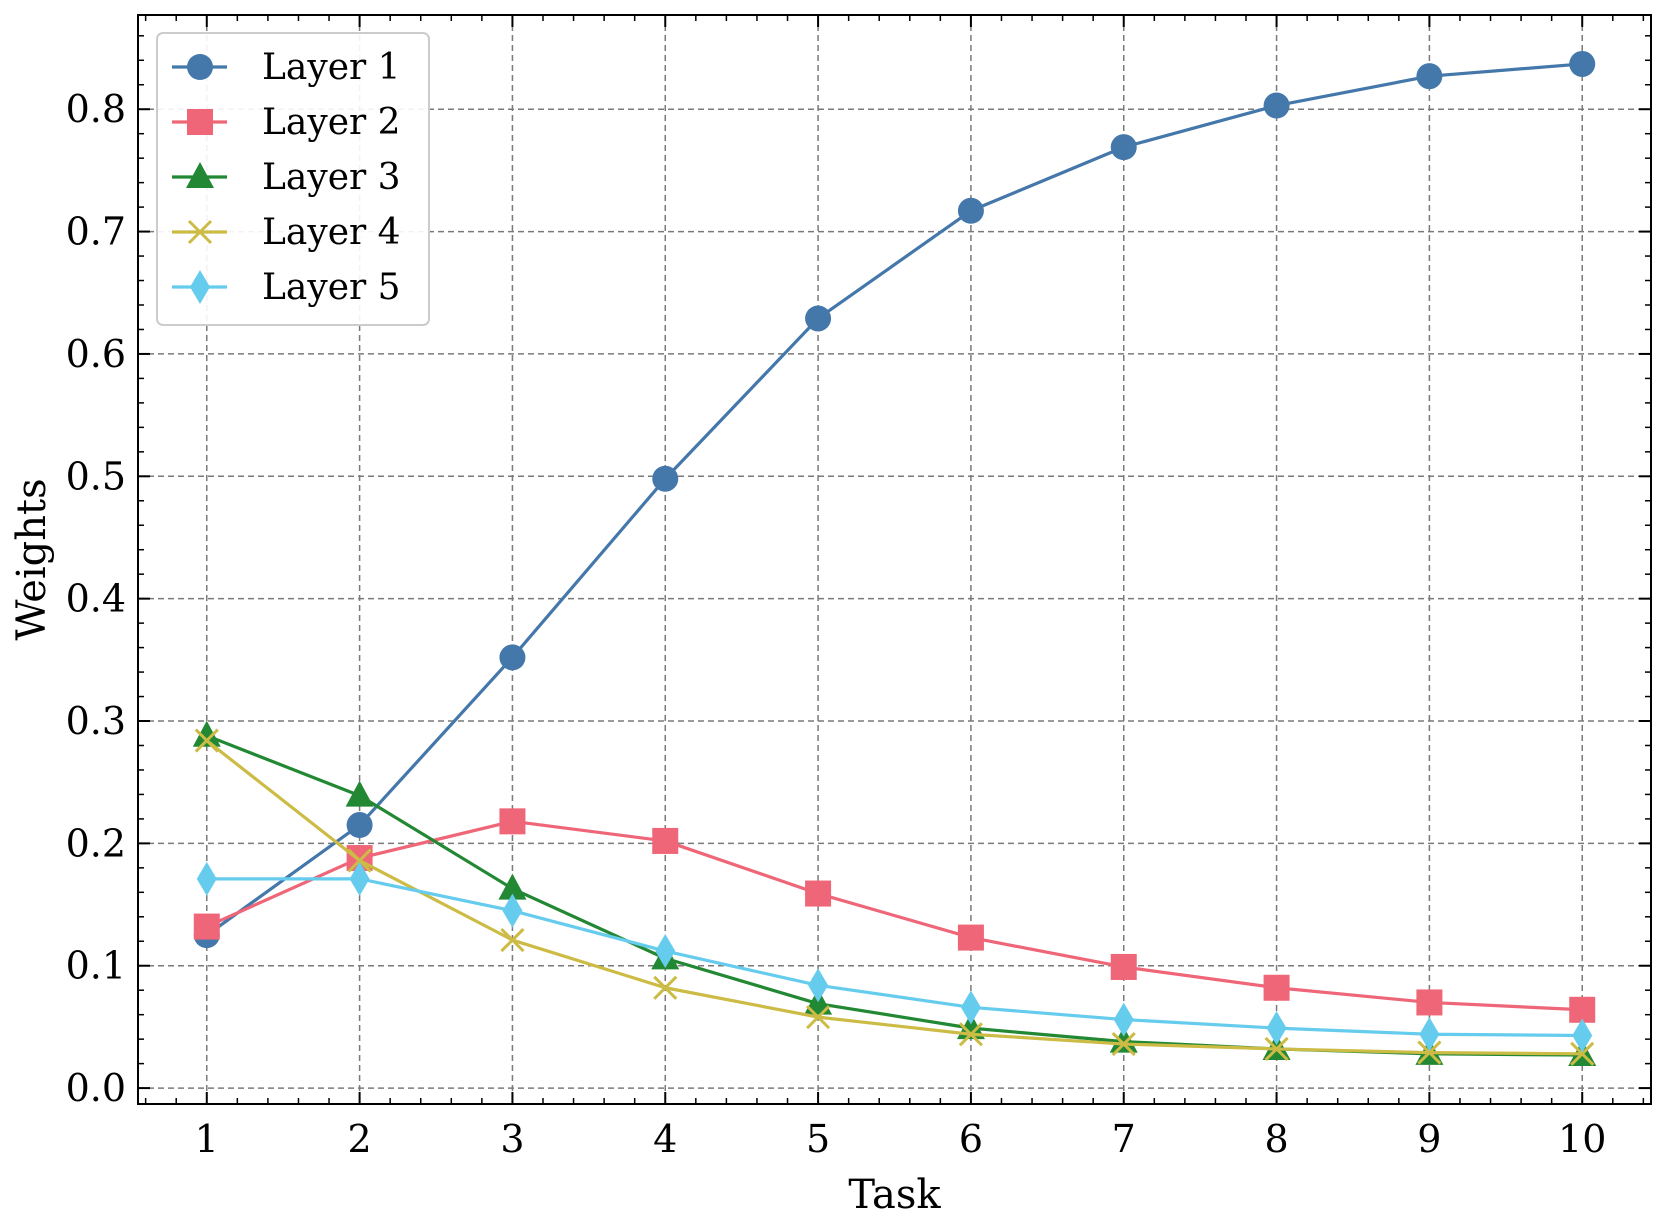 The image size is (1659, 1230). Describe the element at coordinates (32, 559) in the screenshot. I see `y-axis-title: Weights` at that location.